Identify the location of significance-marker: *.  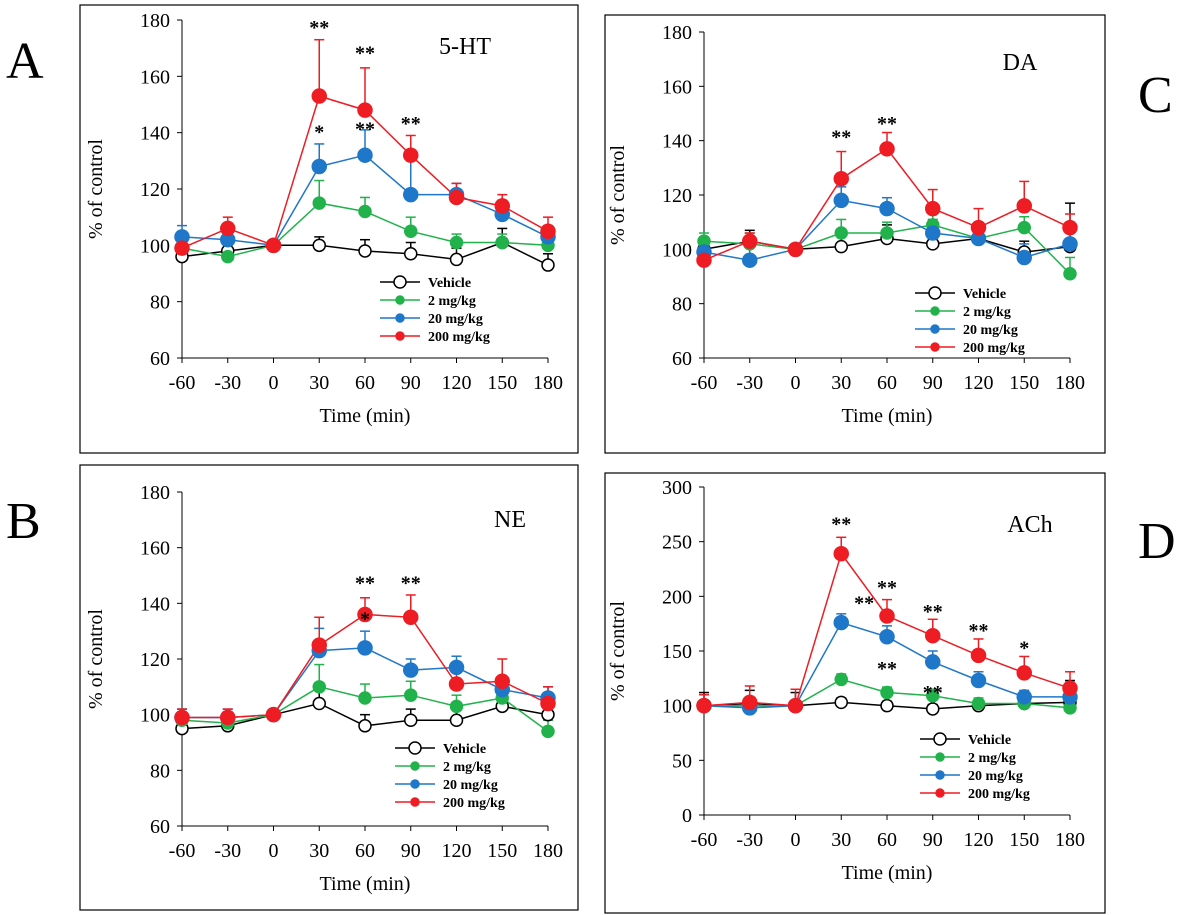
(1024, 648).